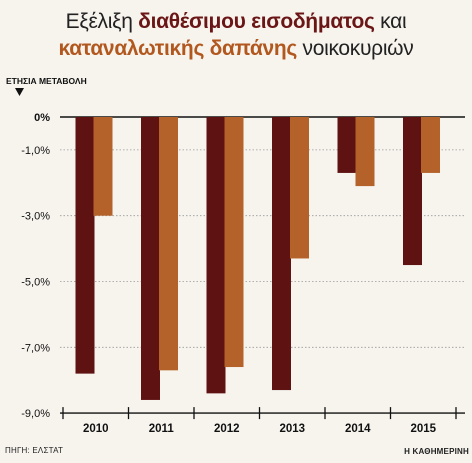 This screenshot has height=463, width=472. I want to click on source-note: ΠΗΓΗ: ΕΛΣΤΑΤ, so click(34, 450).